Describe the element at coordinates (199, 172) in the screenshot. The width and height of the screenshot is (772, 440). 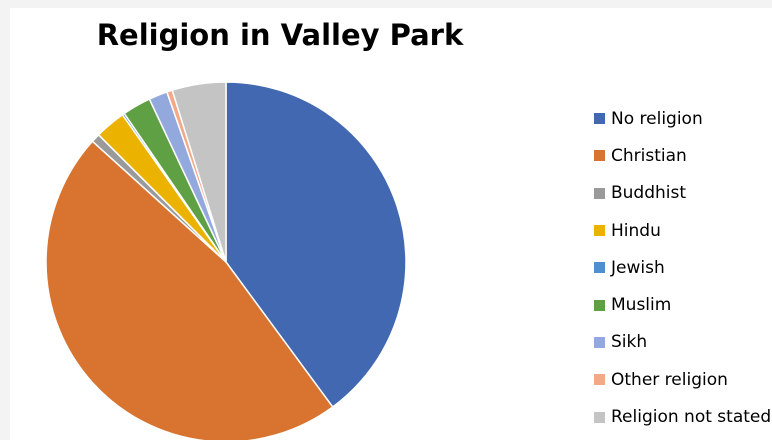
I see `pie-slice-religion-not-stated` at that location.